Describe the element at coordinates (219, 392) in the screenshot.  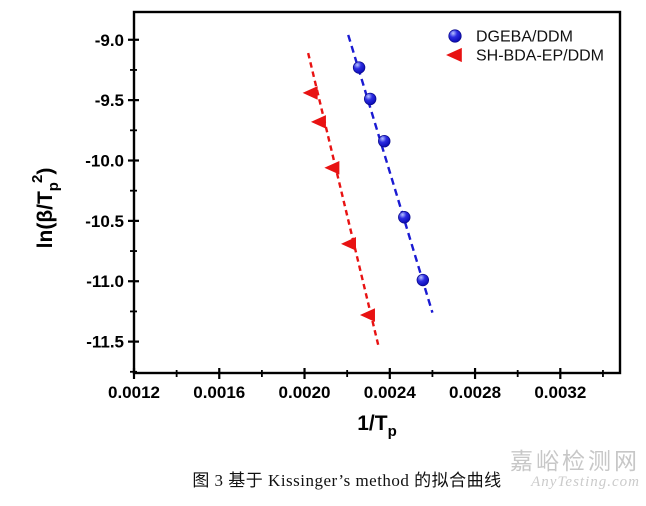
I see `x-axis-tick-label: 0.0016` at that location.